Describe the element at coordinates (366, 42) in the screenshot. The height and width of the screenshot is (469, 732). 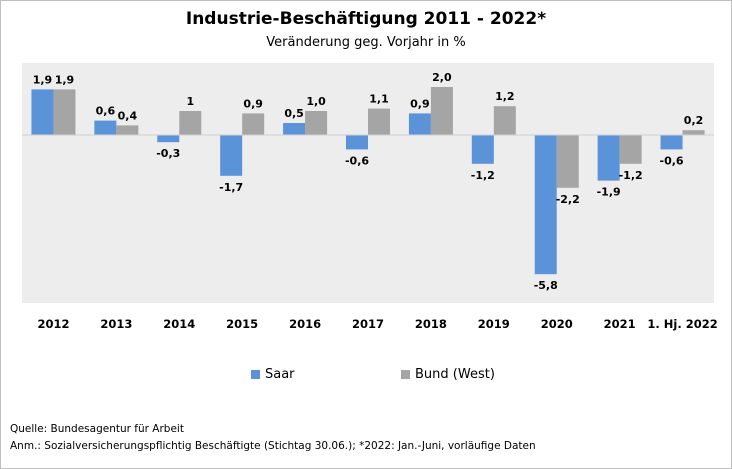
I see `chart-subtitle: Veränderung geg. Vorjahr in %` at that location.